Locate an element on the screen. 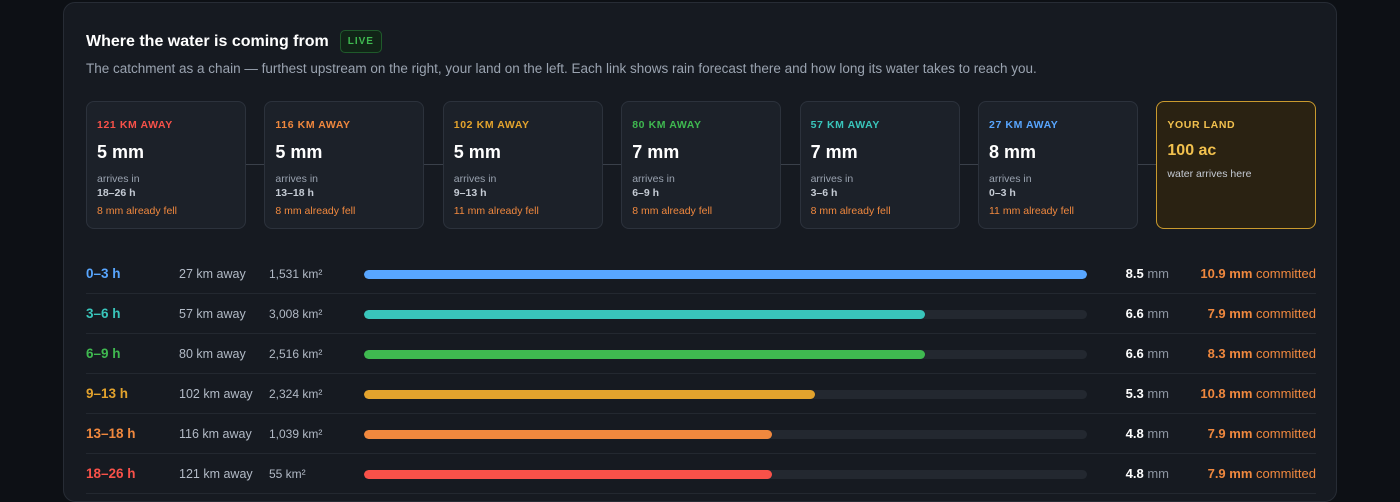 This screenshot has height=502, width=1400. row-area: 2,324 km² is located at coordinates (296, 394).